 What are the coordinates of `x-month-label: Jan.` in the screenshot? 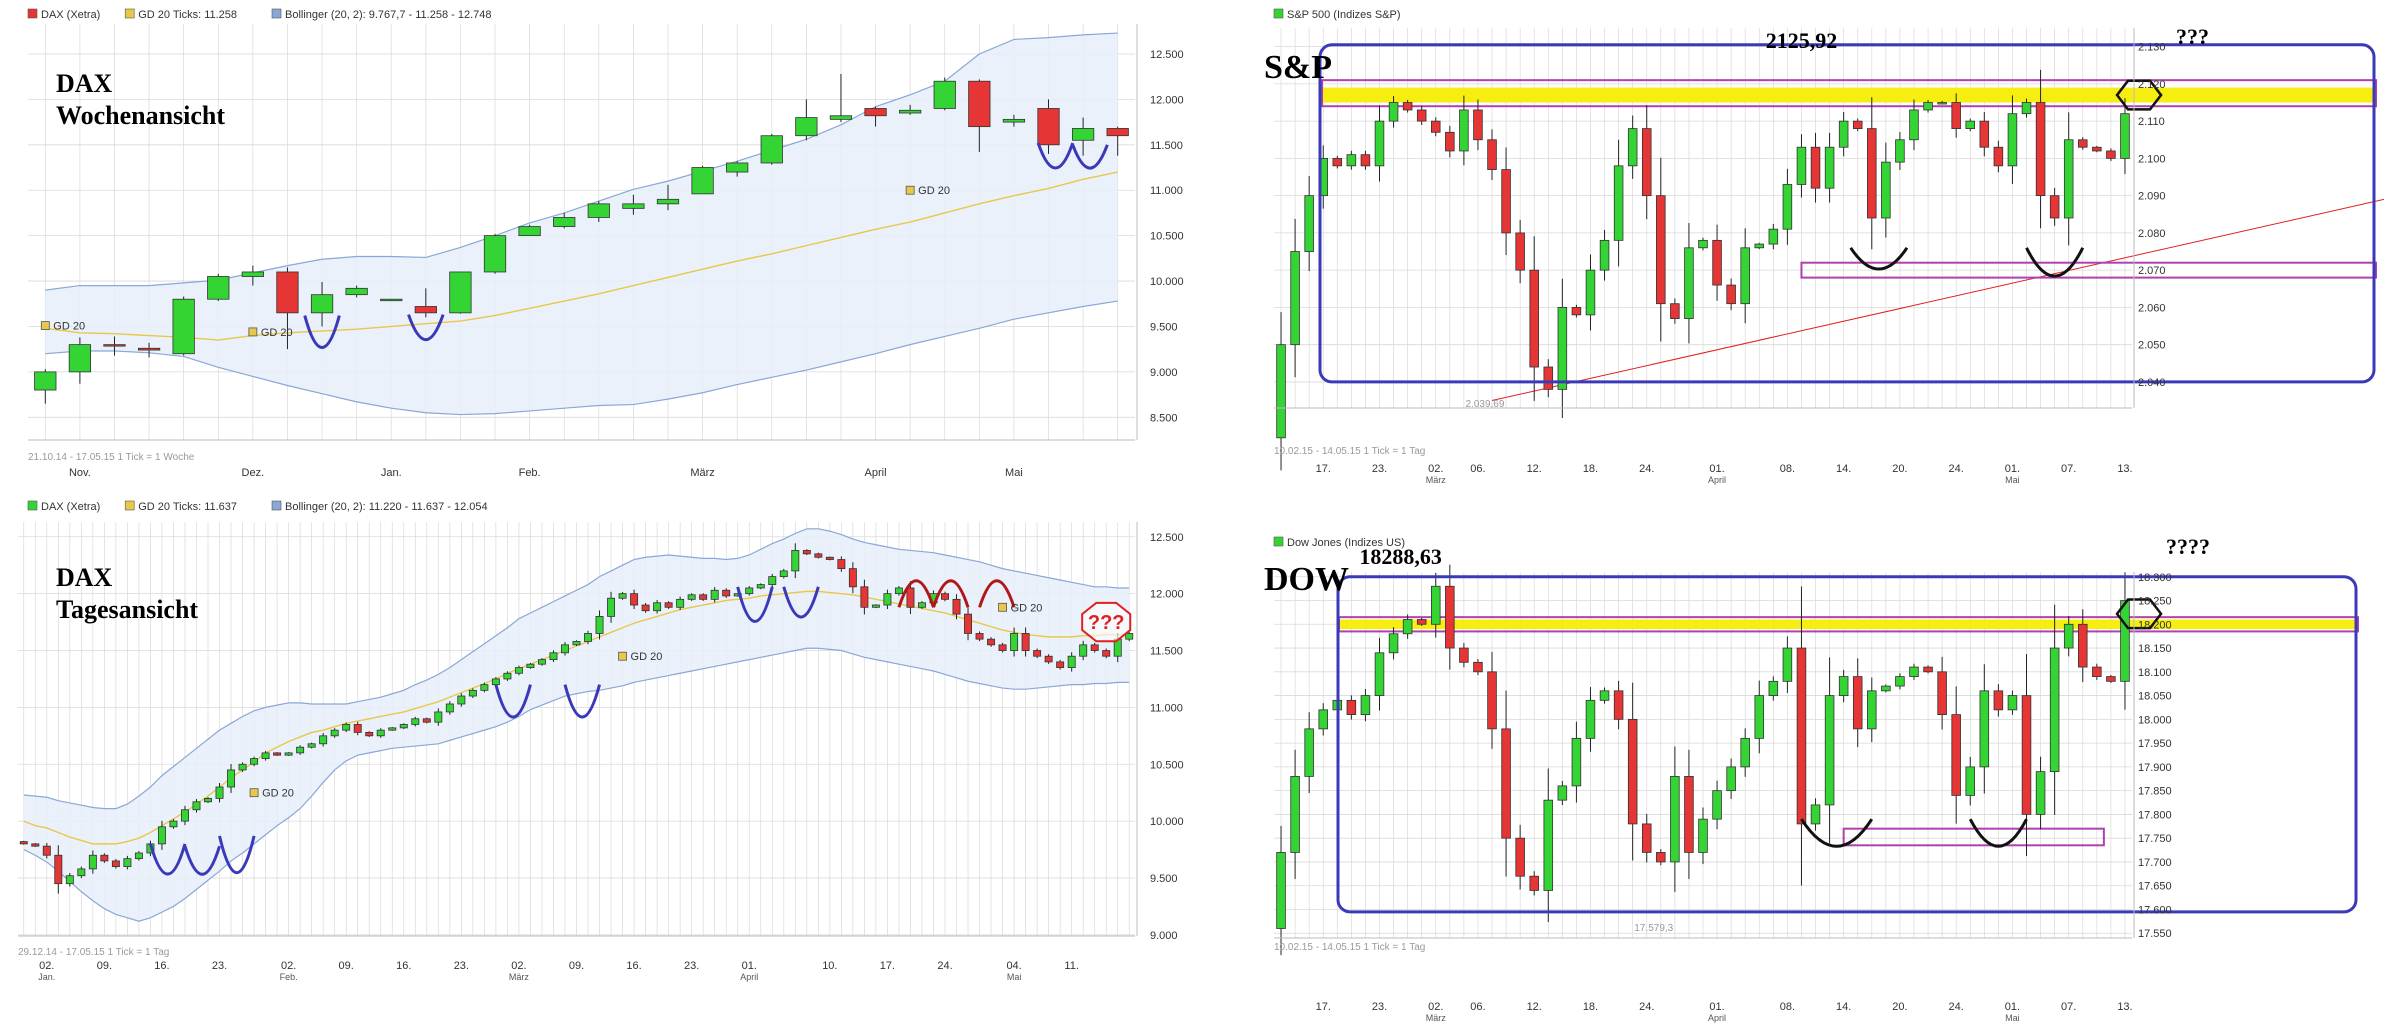 It's located at (46, 977).